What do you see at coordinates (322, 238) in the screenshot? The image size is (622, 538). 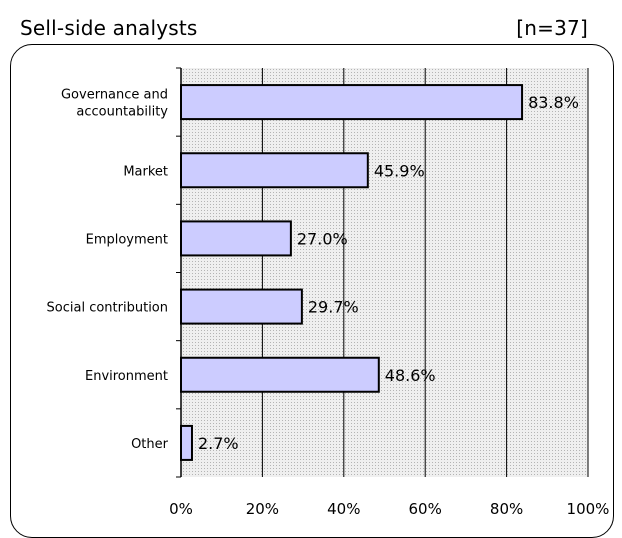 I see `value-label: 27.0%` at bounding box center [322, 238].